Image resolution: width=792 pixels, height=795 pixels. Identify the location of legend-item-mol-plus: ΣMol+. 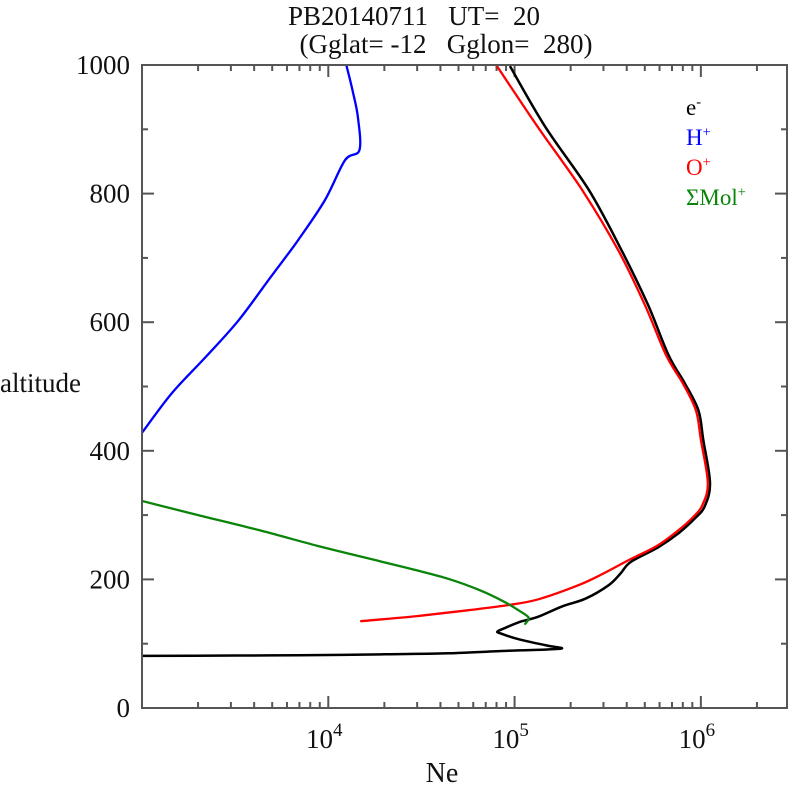
(716, 198).